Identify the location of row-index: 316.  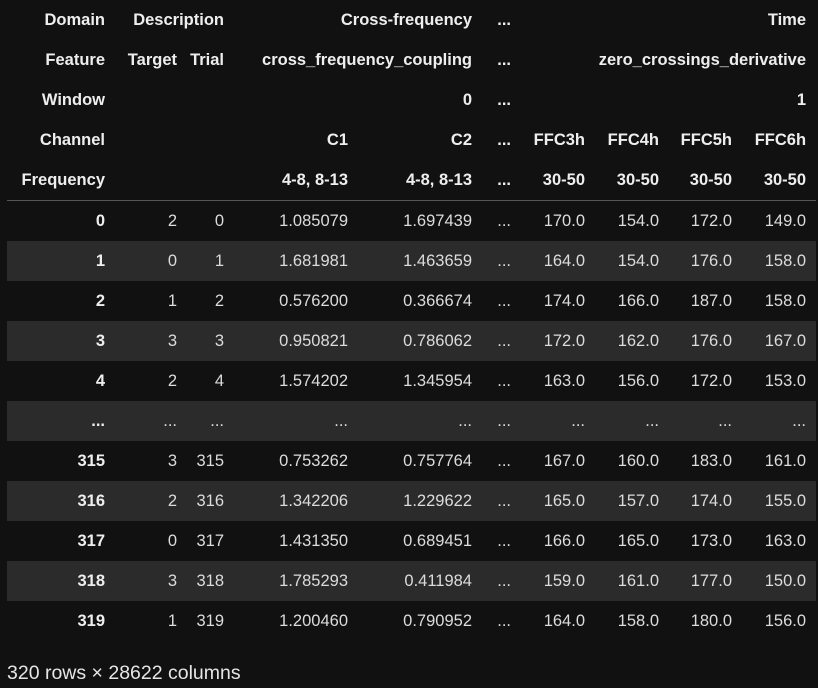
(91, 500).